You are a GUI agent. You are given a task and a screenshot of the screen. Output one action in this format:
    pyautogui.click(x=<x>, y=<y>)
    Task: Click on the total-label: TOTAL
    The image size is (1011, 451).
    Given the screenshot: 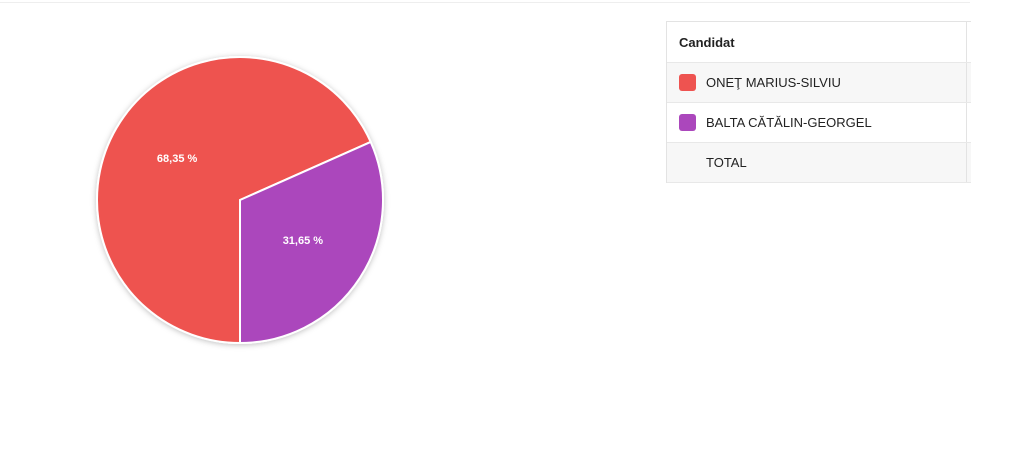 What is the action you would take?
    pyautogui.click(x=726, y=162)
    